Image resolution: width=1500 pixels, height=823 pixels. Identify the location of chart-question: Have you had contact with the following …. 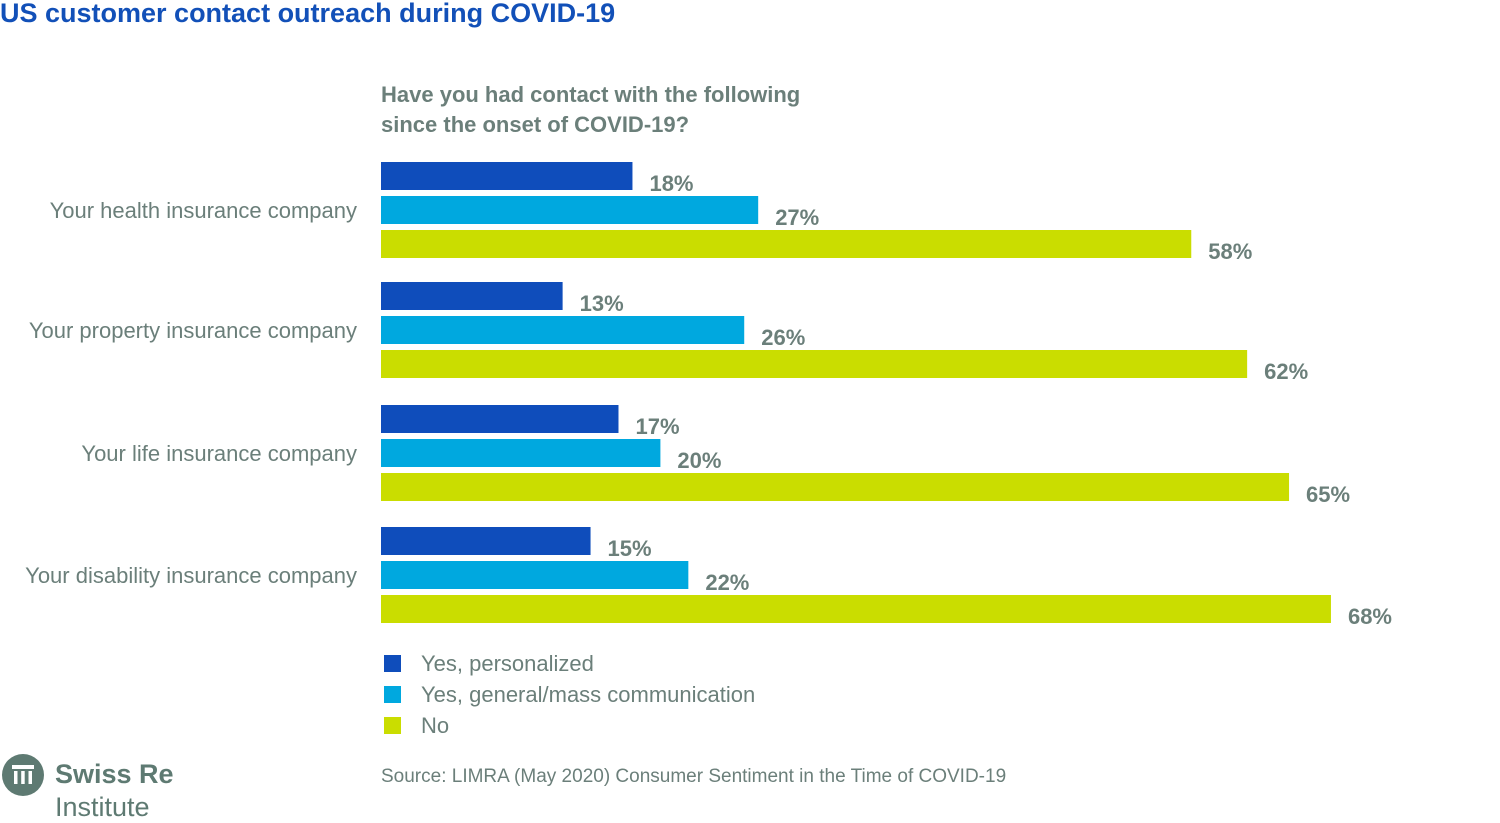
(590, 110).